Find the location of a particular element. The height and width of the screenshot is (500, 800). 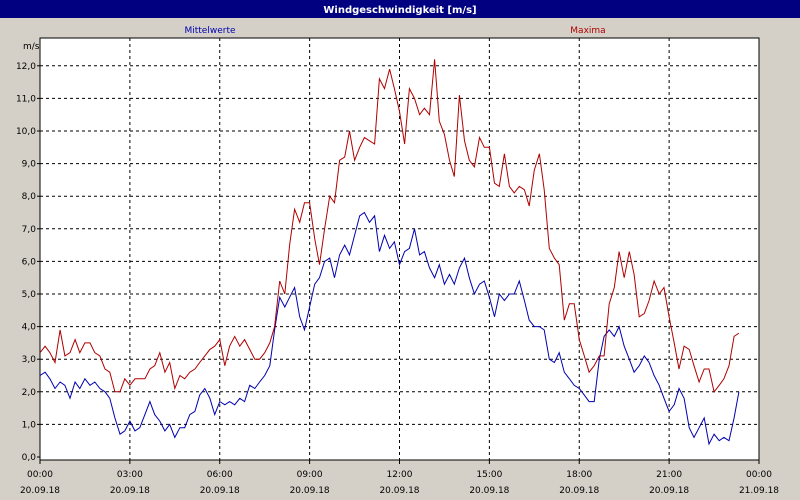

y-tick-label: 2,0 is located at coordinates (29, 393).